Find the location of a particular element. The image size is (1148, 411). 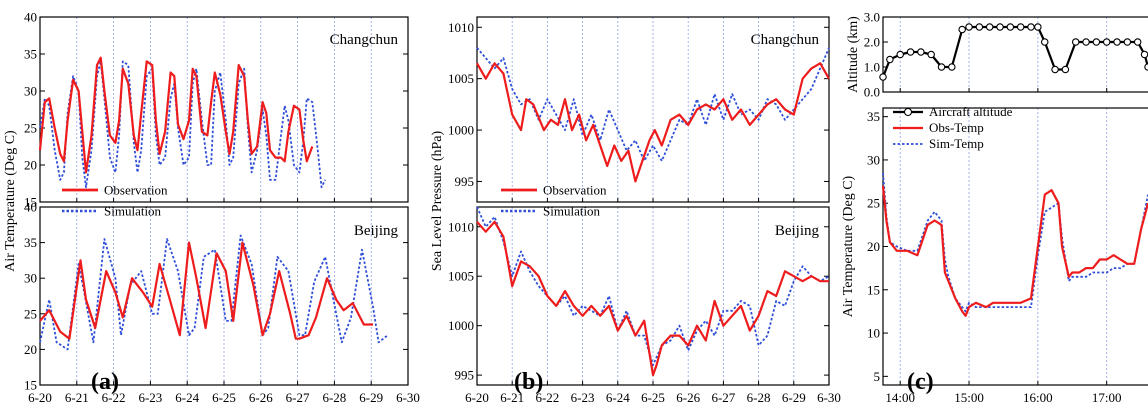

panel-c-subplot-1-frame is located at coordinates (1015, 54).